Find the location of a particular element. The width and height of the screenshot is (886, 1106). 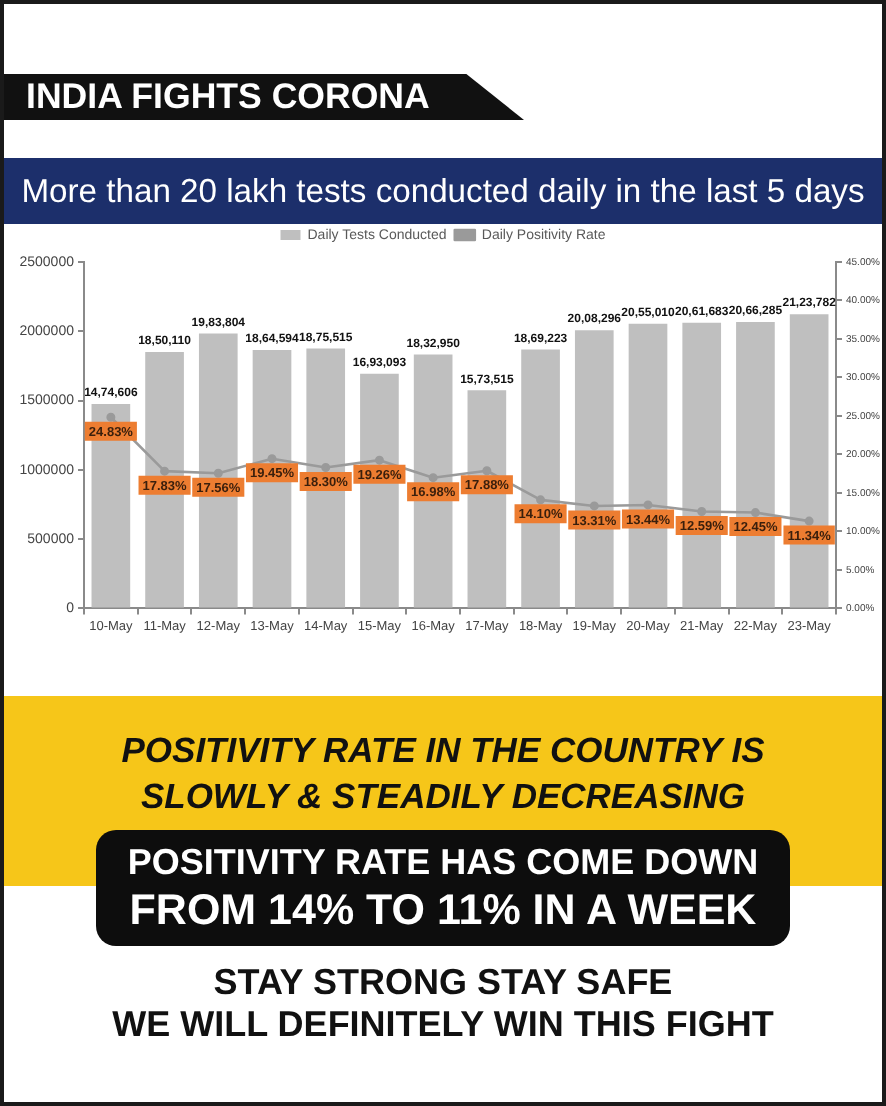

text: POSITIVITY RATE HAS COME DOWN FROM 14% TO 11% IN A WEEK is located at coordinates (443, 887).